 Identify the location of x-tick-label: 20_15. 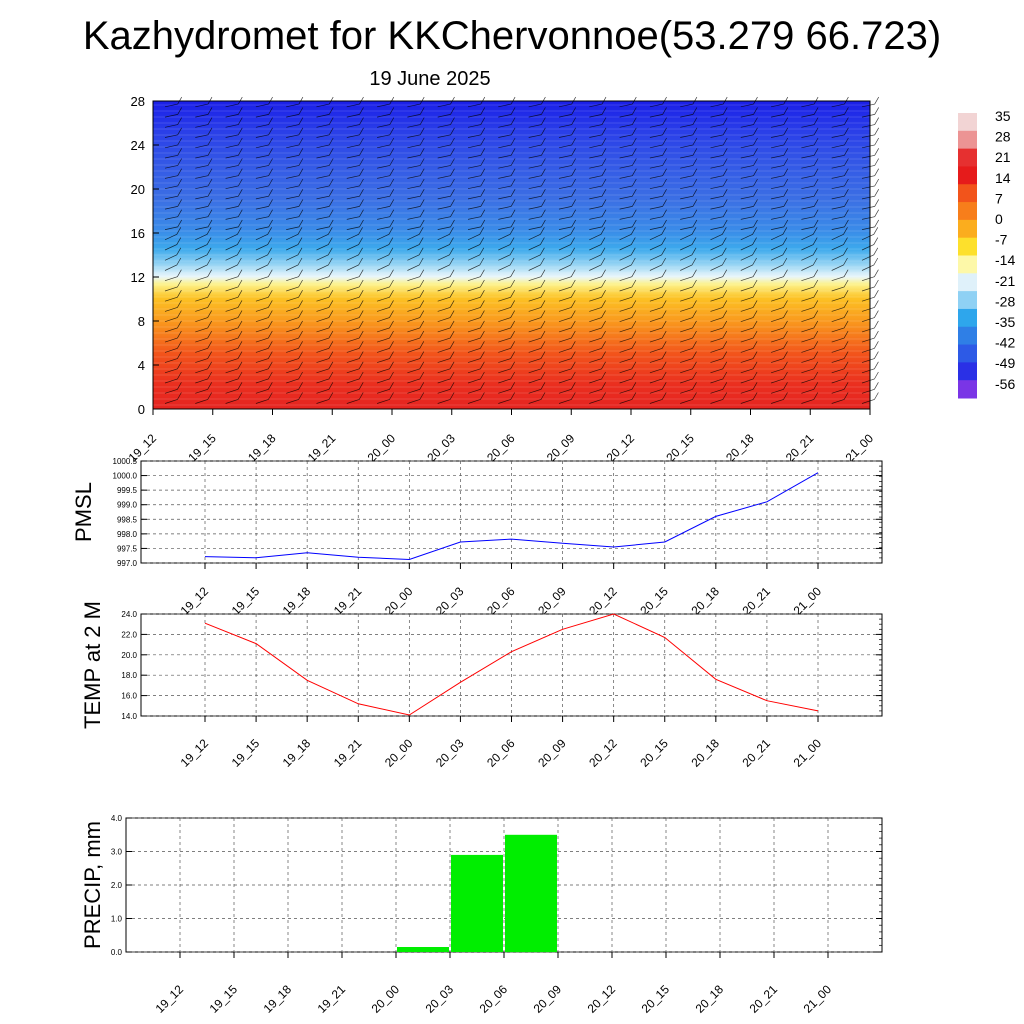
(654, 601).